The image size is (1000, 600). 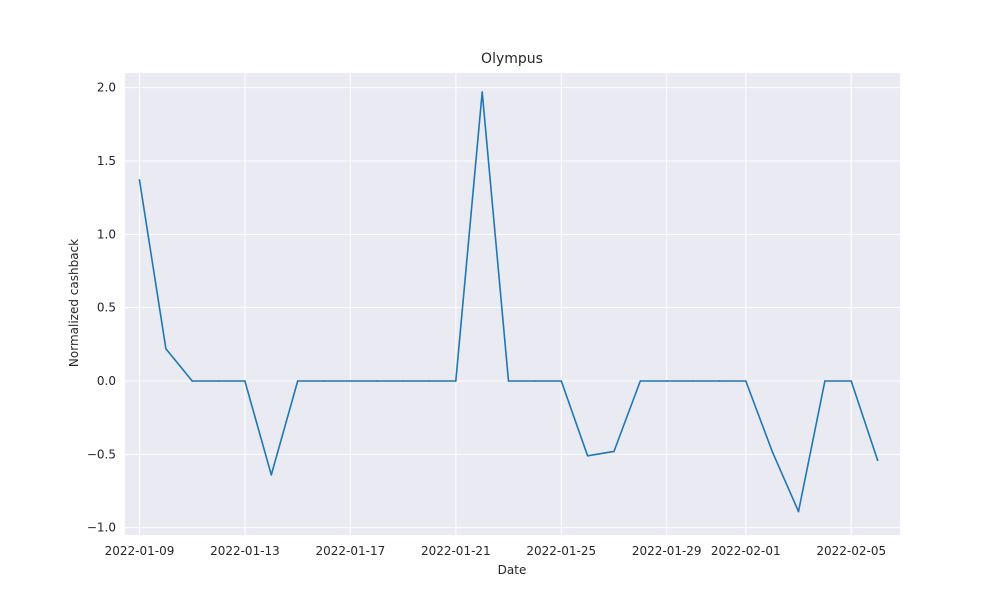 I want to click on y-tick-label: 1.5, so click(x=106, y=161).